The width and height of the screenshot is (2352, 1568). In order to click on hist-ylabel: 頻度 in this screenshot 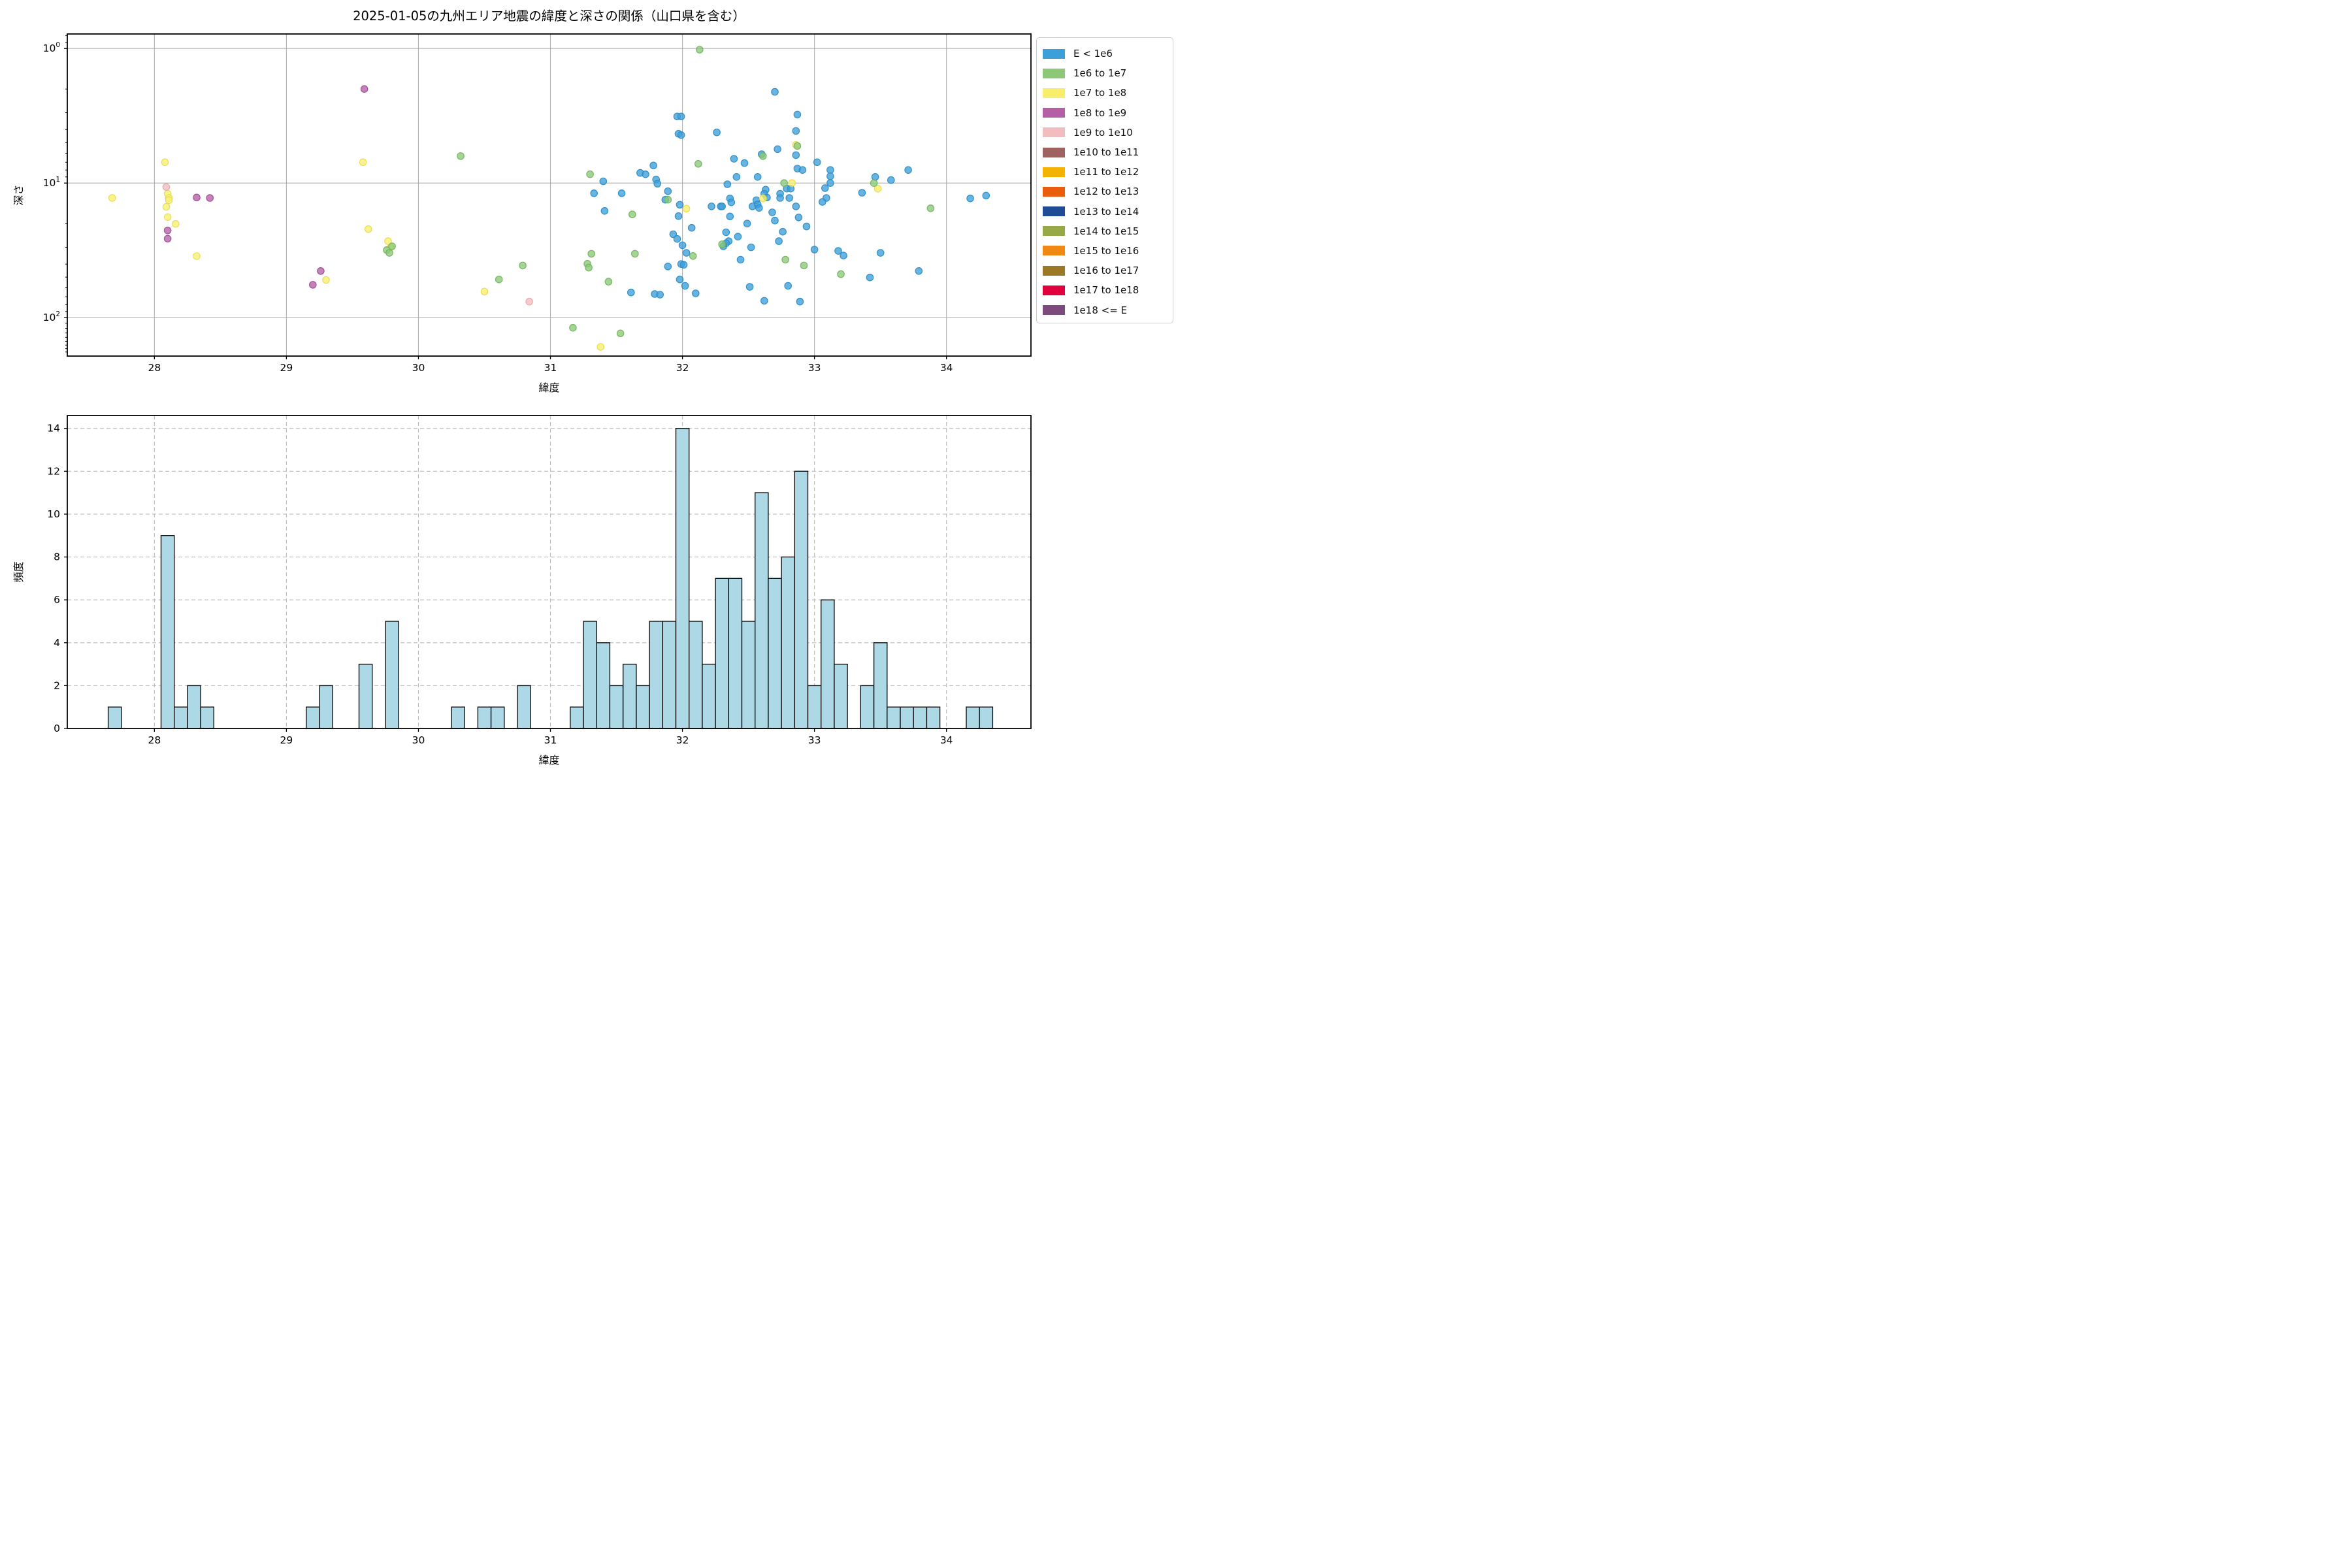, I will do `click(18, 571)`.